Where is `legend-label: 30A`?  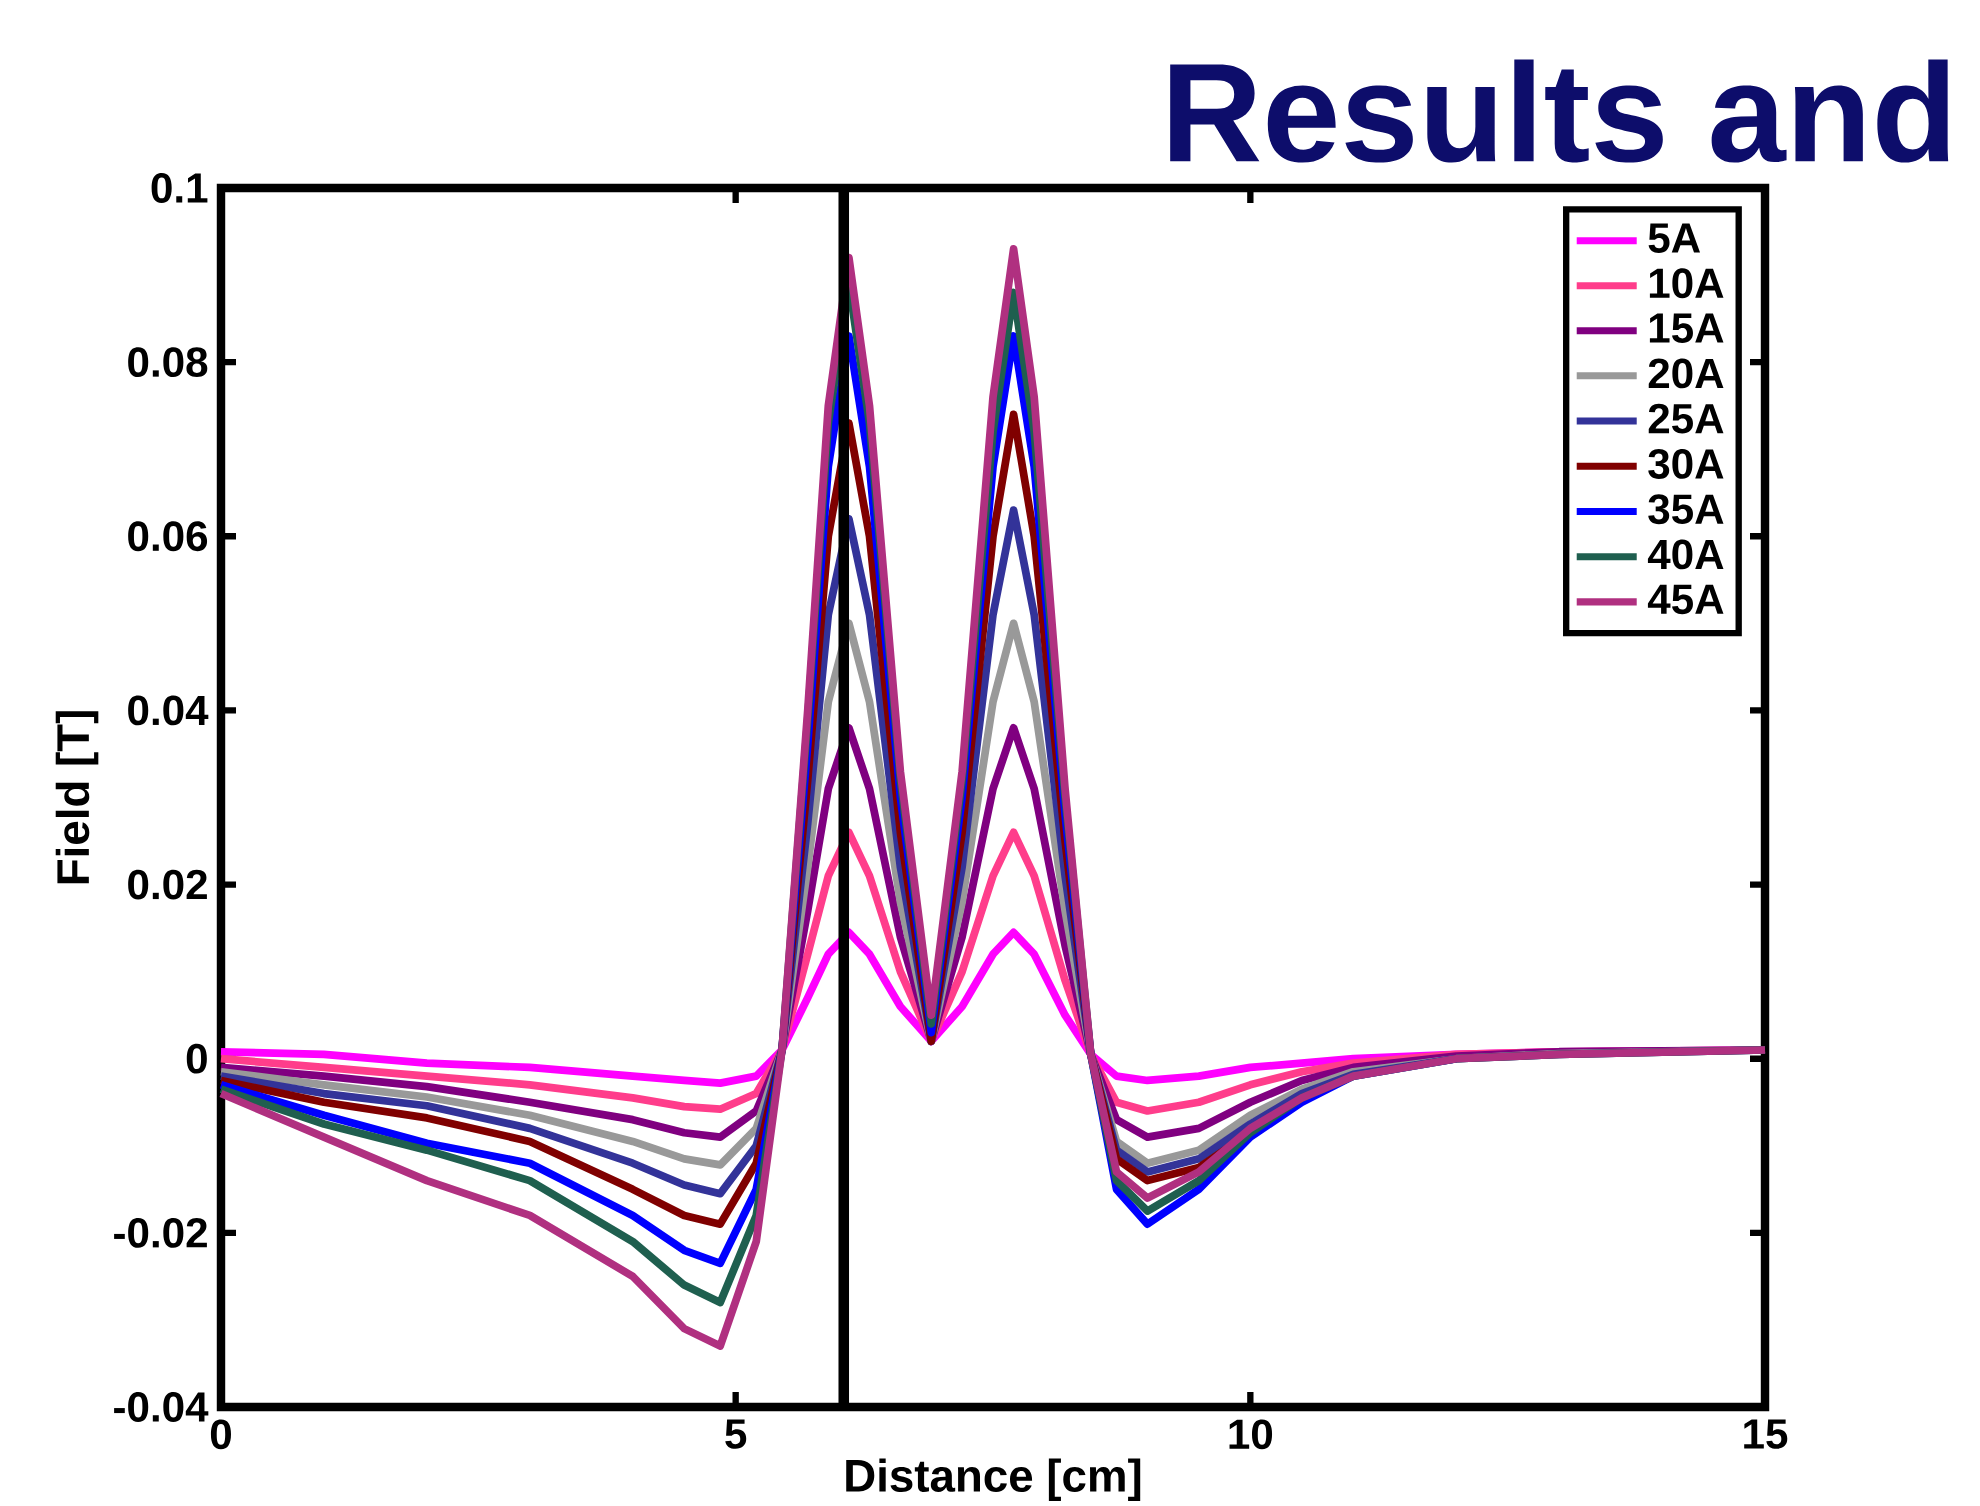 legend-label: 30A is located at coordinates (1686, 463).